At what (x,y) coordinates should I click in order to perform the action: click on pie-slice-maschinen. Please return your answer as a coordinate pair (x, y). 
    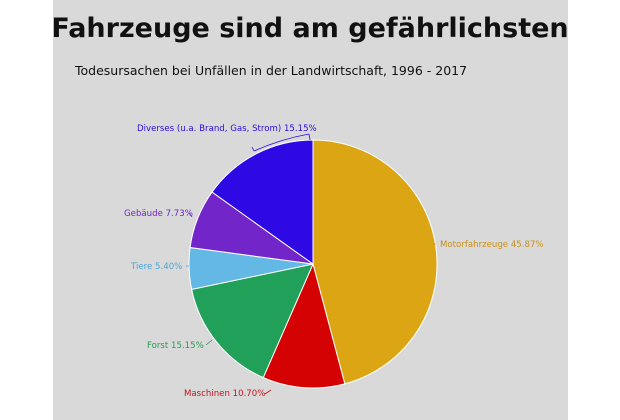
    Looking at the image, I should click on (304, 325).